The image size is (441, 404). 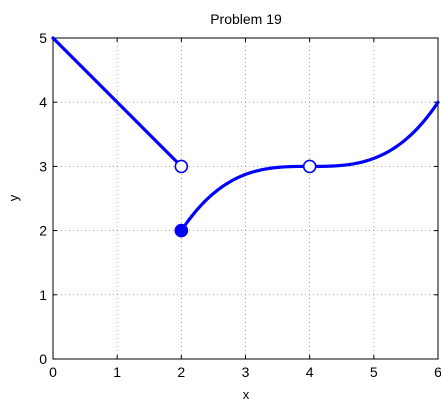 What do you see at coordinates (43, 166) in the screenshot?
I see `y-tick-label: 3` at bounding box center [43, 166].